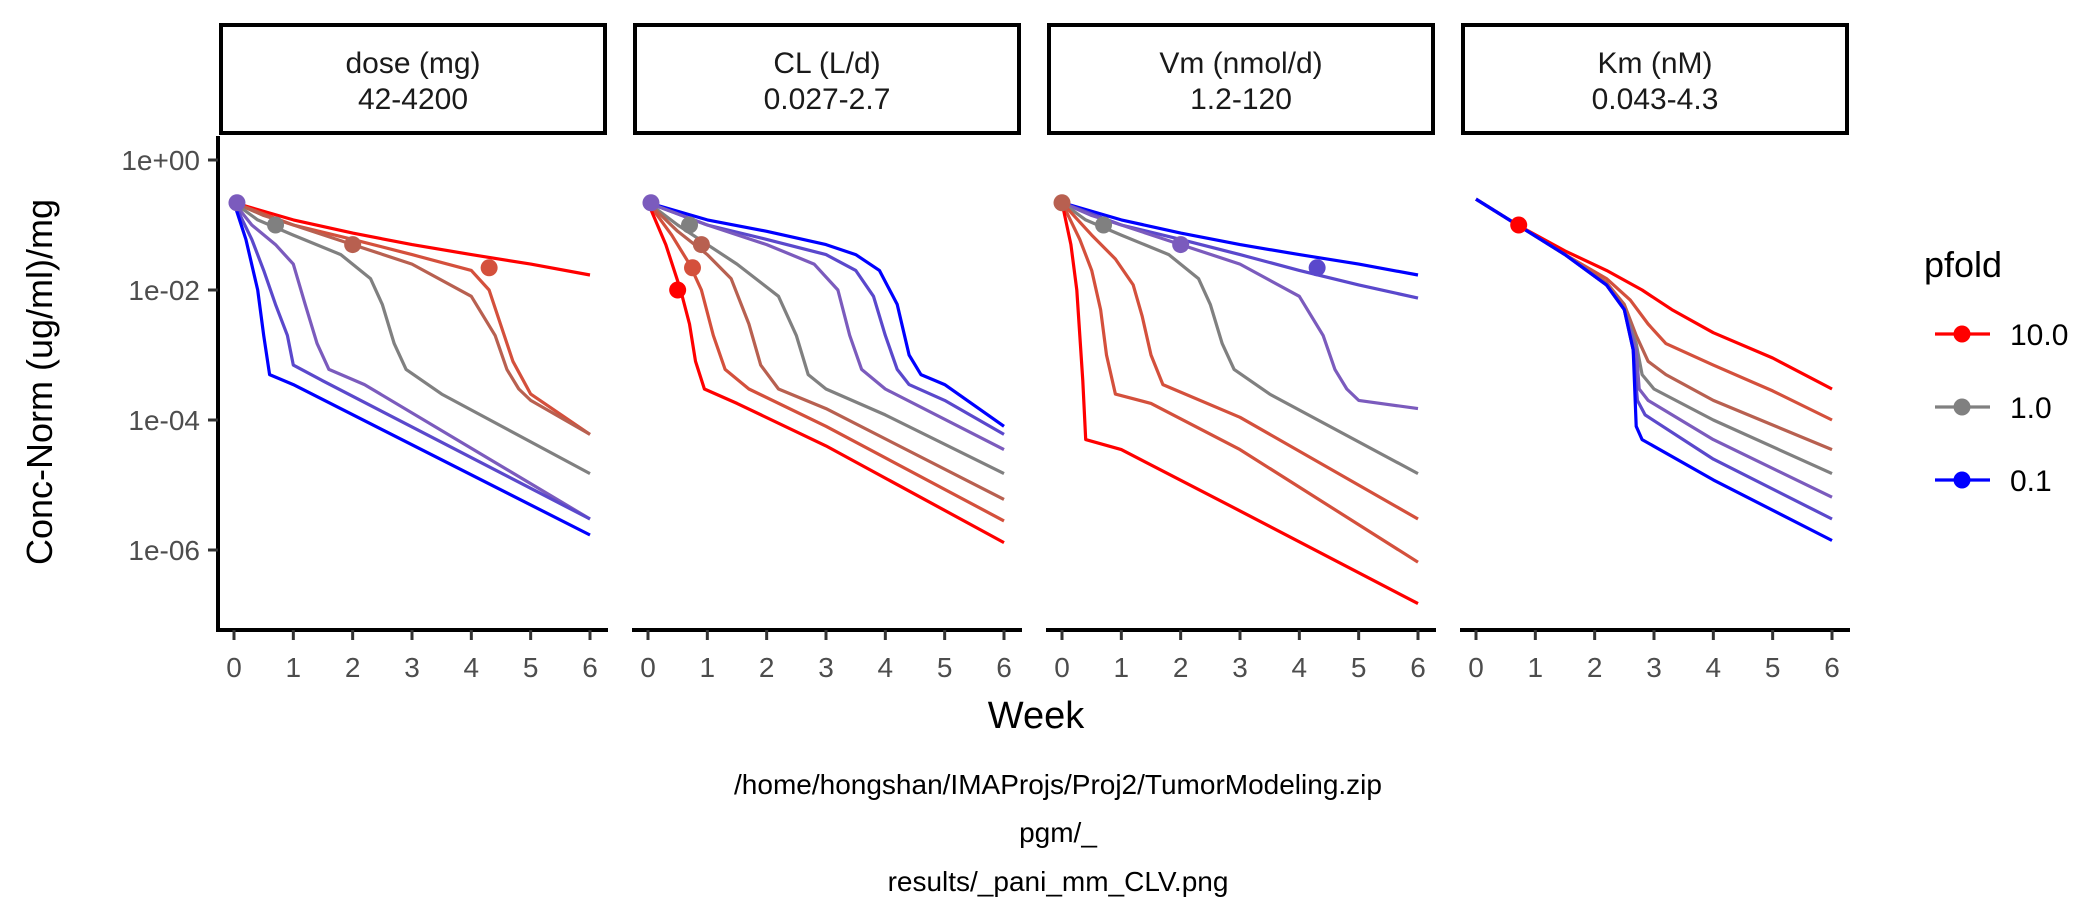 The height and width of the screenshot is (900, 2100). Describe the element at coordinates (2031, 408) in the screenshot. I see `legend-label: 1.0` at that location.